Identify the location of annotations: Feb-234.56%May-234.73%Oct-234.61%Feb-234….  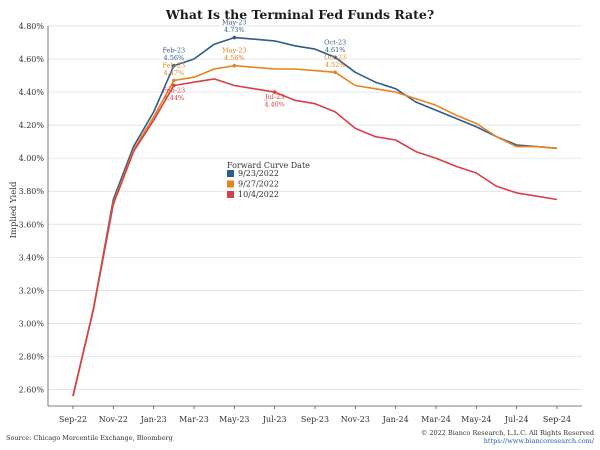
(255, 64).